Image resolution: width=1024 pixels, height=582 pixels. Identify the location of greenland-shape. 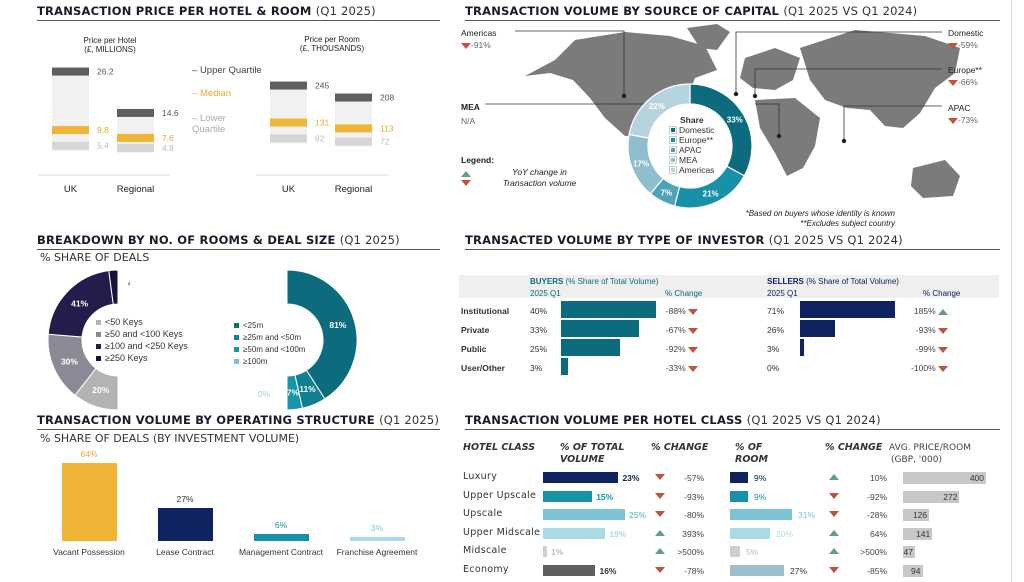
(708, 37).